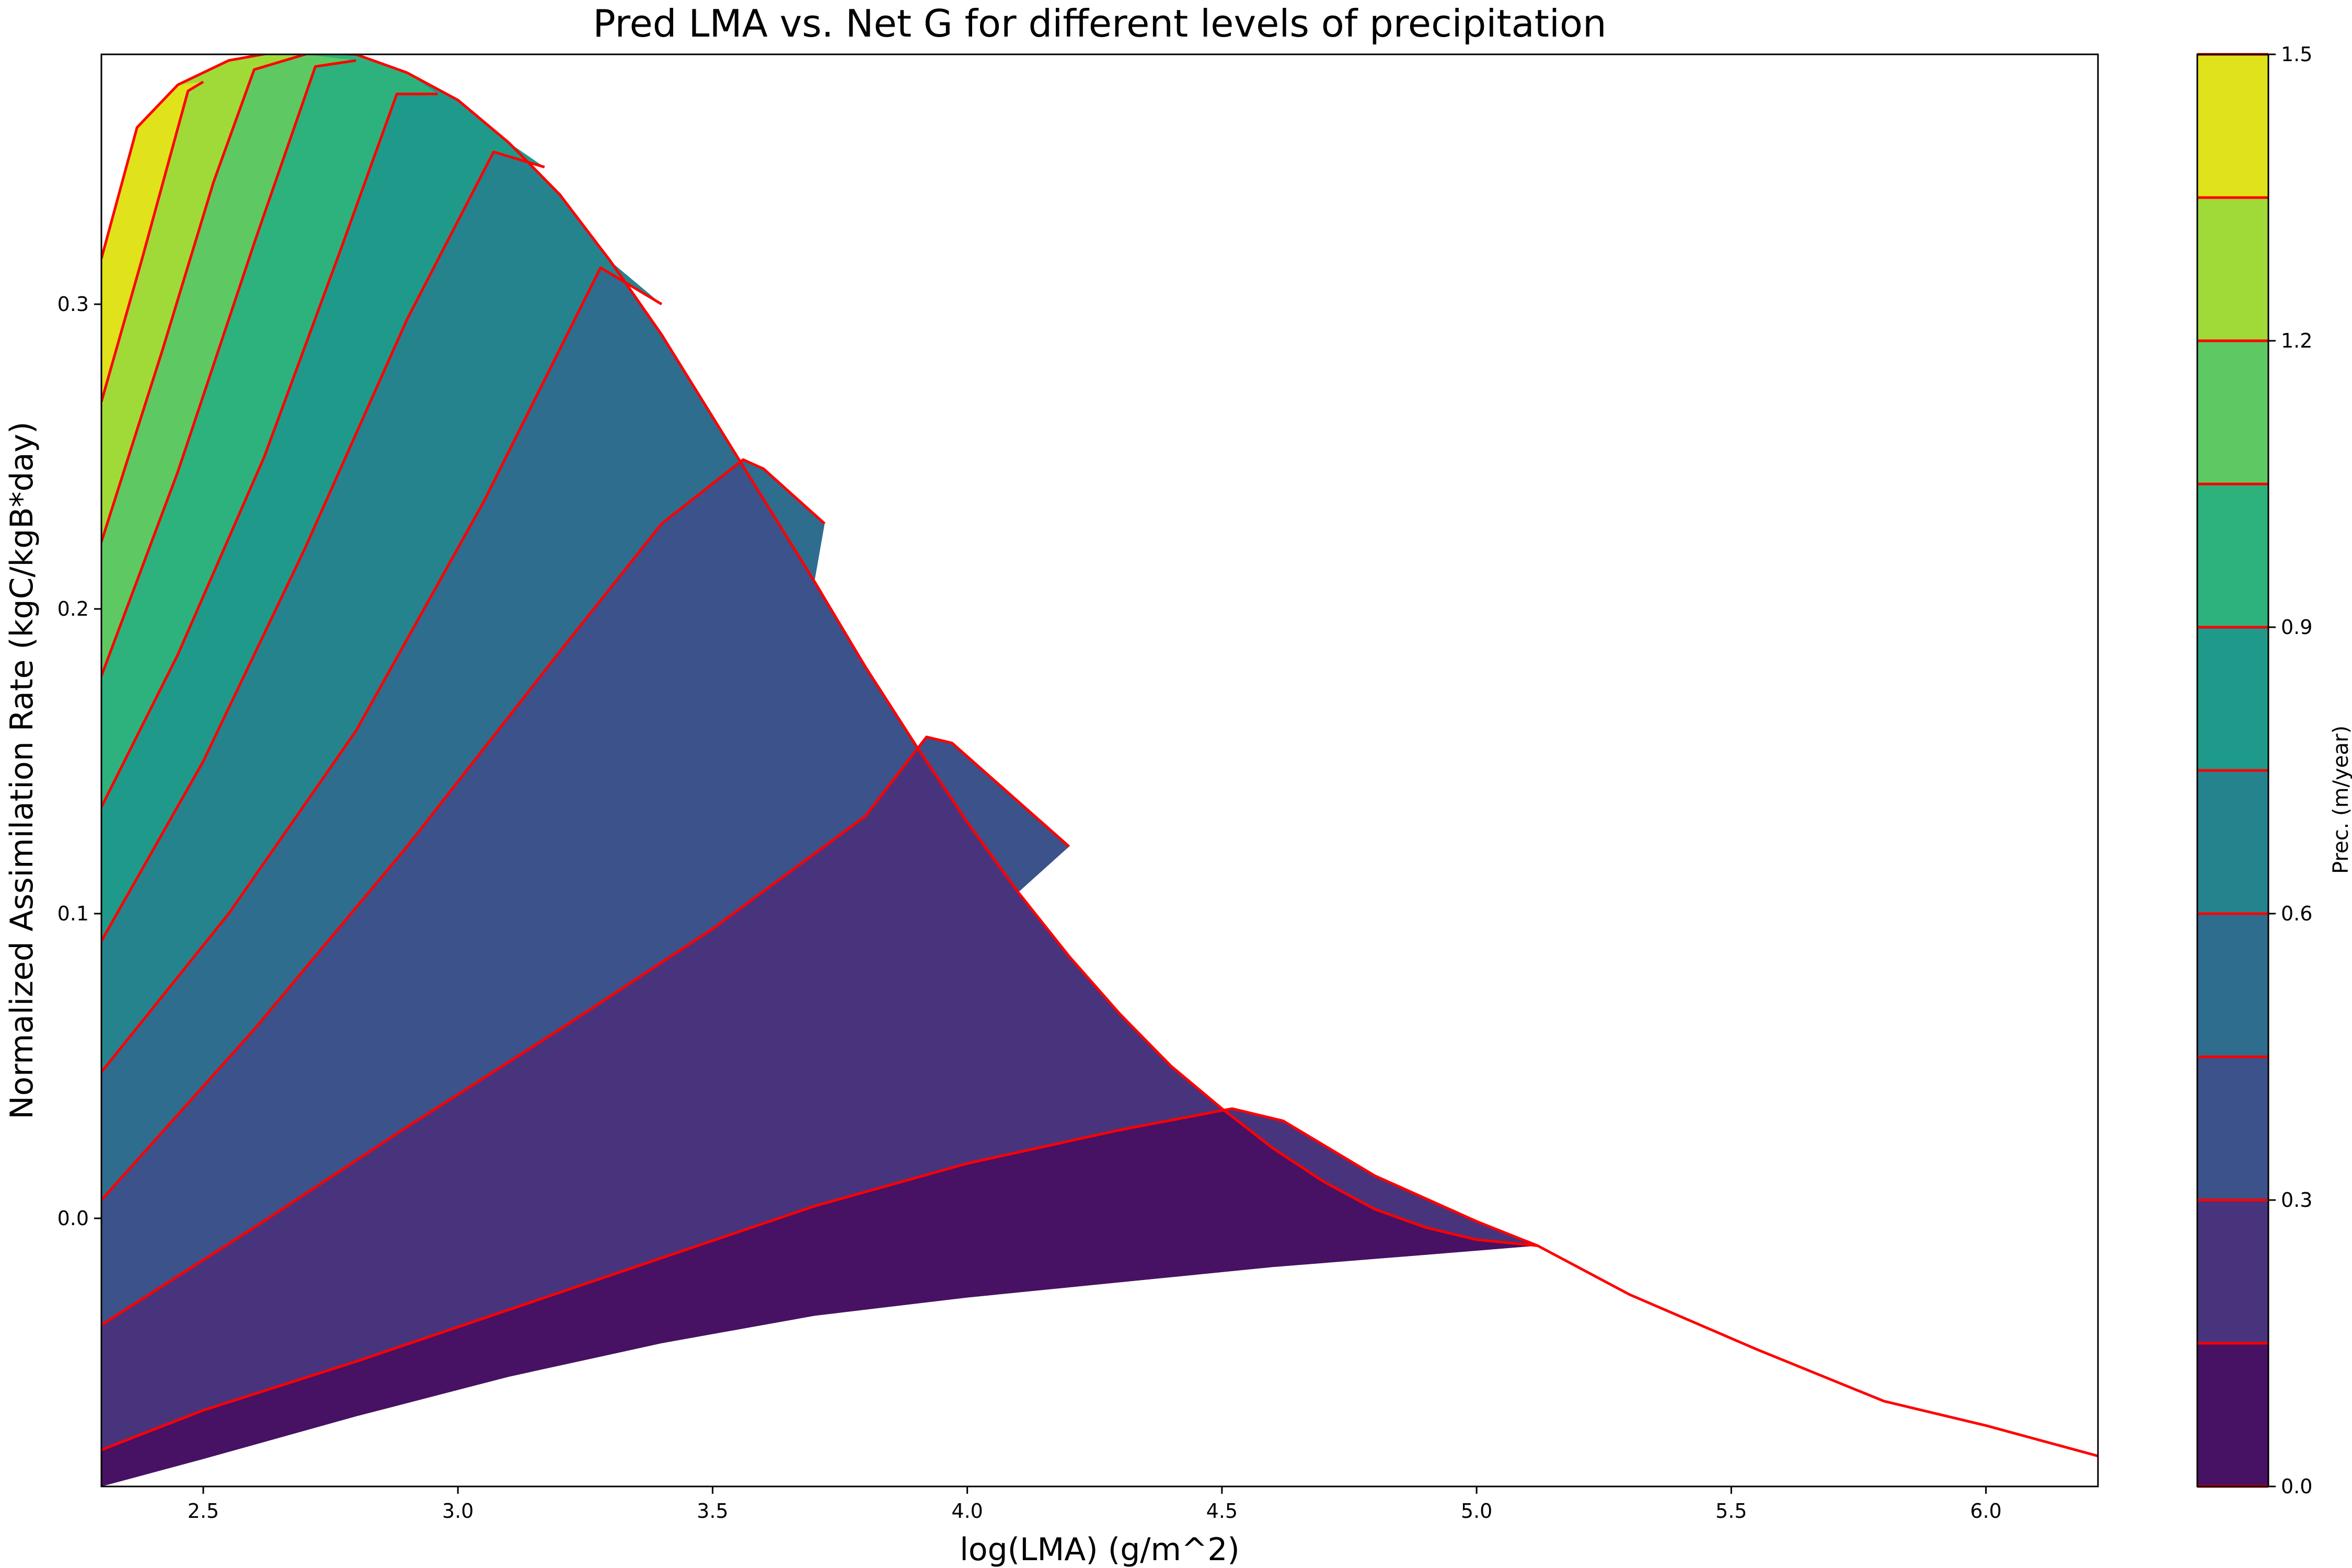 The height and width of the screenshot is (1568, 2352). I want to click on x-tick-label: 4.0, so click(967, 1511).